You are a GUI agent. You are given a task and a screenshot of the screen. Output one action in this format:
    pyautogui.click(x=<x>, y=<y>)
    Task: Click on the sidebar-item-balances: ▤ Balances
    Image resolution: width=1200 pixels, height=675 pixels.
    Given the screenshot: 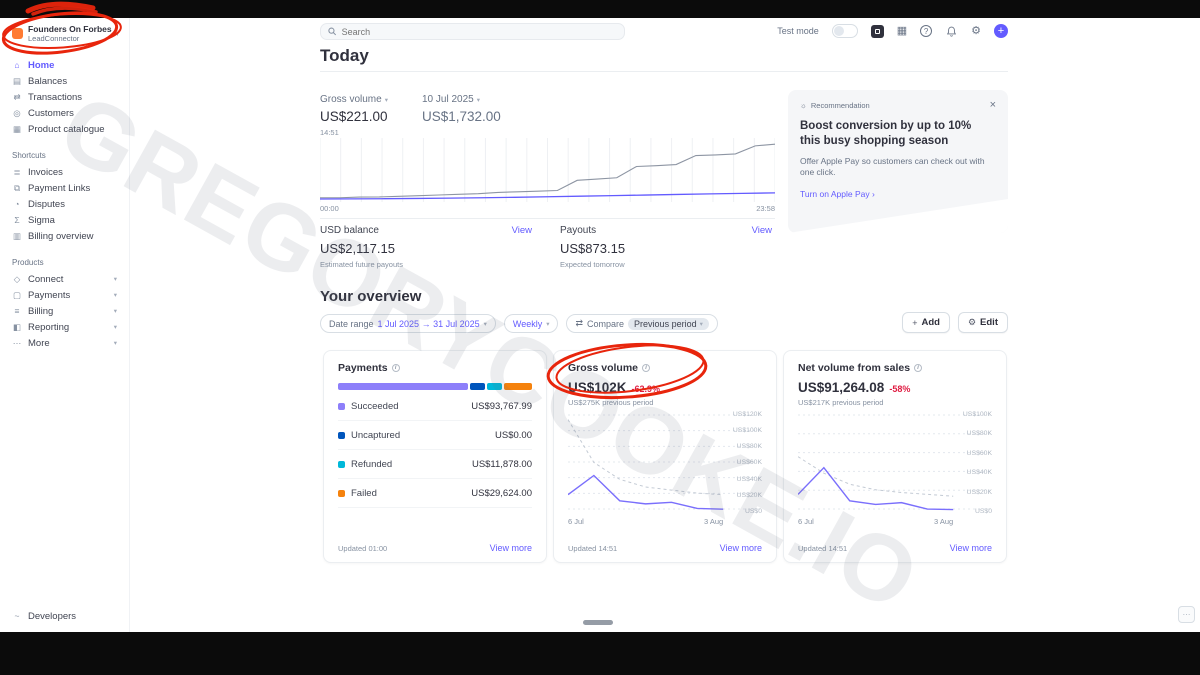 What is the action you would take?
    pyautogui.click(x=64, y=81)
    